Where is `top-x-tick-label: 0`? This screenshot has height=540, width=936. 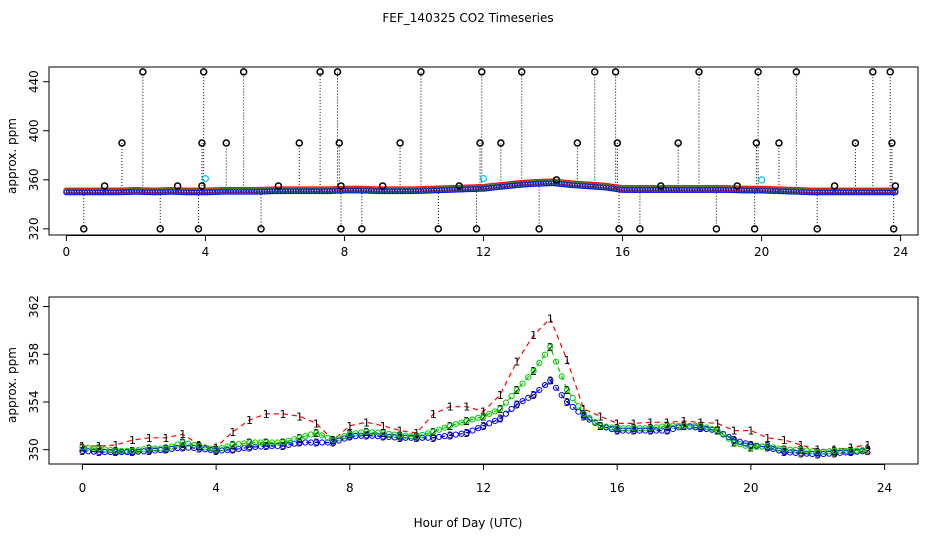
top-x-tick-label: 0 is located at coordinates (67, 252).